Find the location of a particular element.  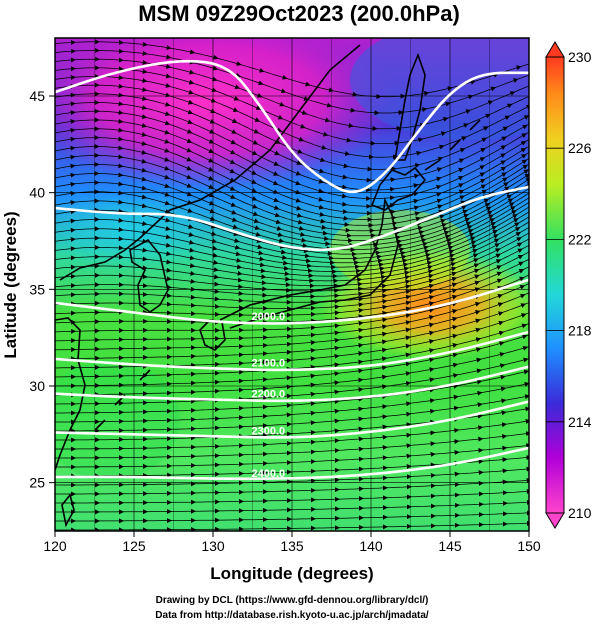

colorbar-max-arrow is located at coordinates (555, 49).